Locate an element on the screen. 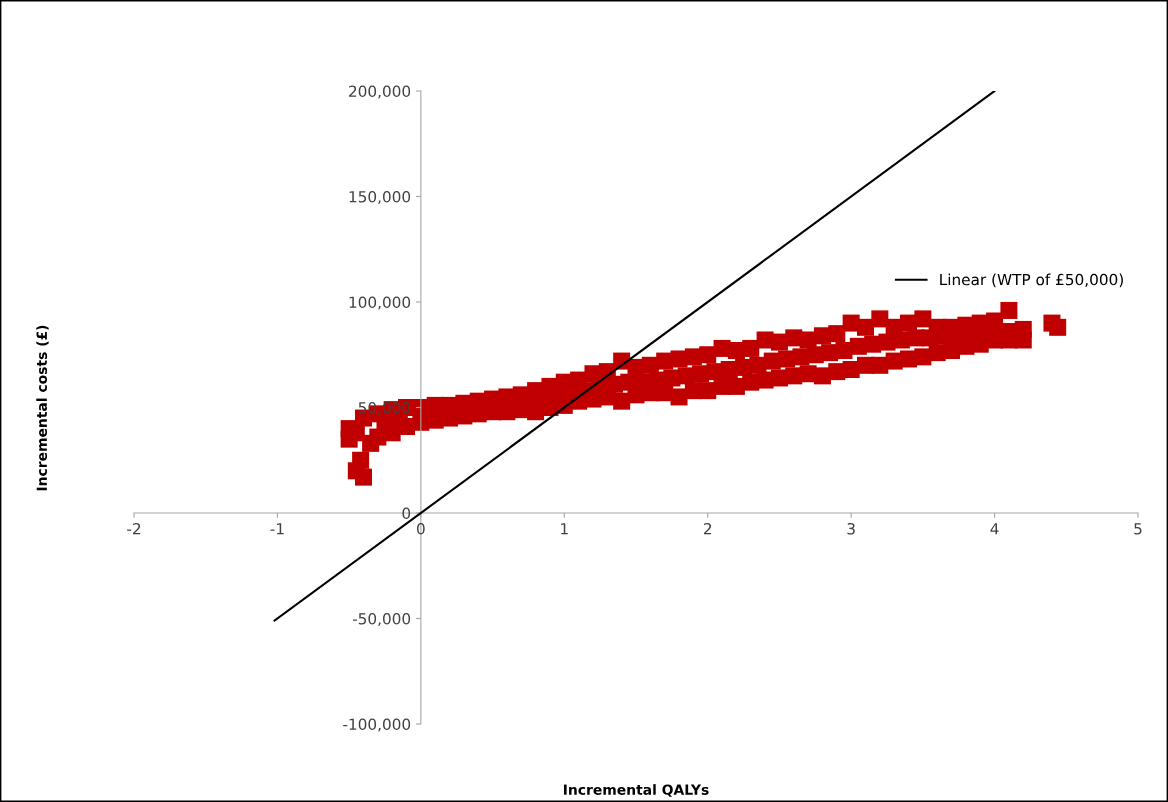 The image size is (1168, 802). y-tick-label: -50,000 is located at coordinates (381, 619).